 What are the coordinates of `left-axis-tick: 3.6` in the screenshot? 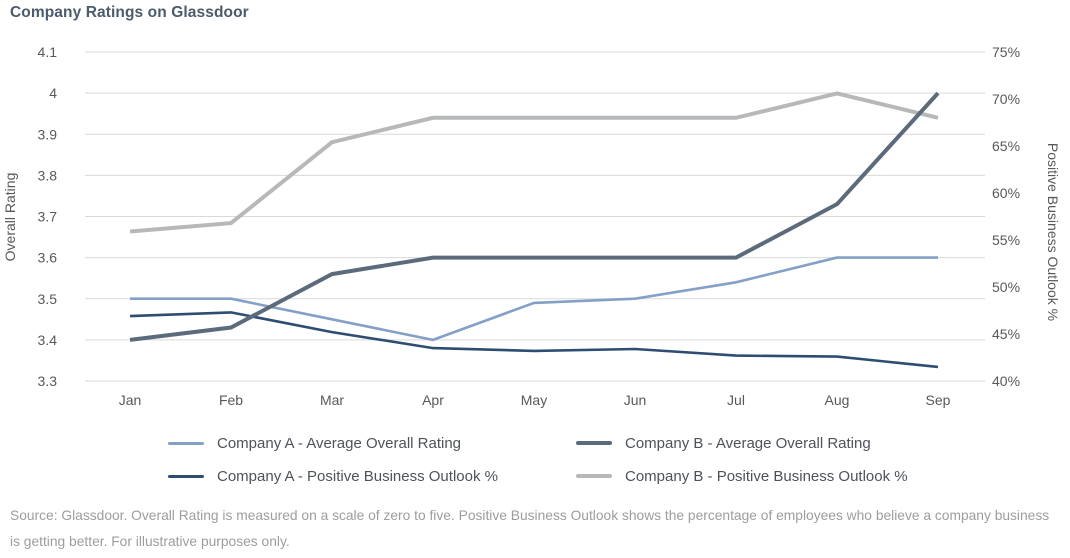 It's located at (48, 258).